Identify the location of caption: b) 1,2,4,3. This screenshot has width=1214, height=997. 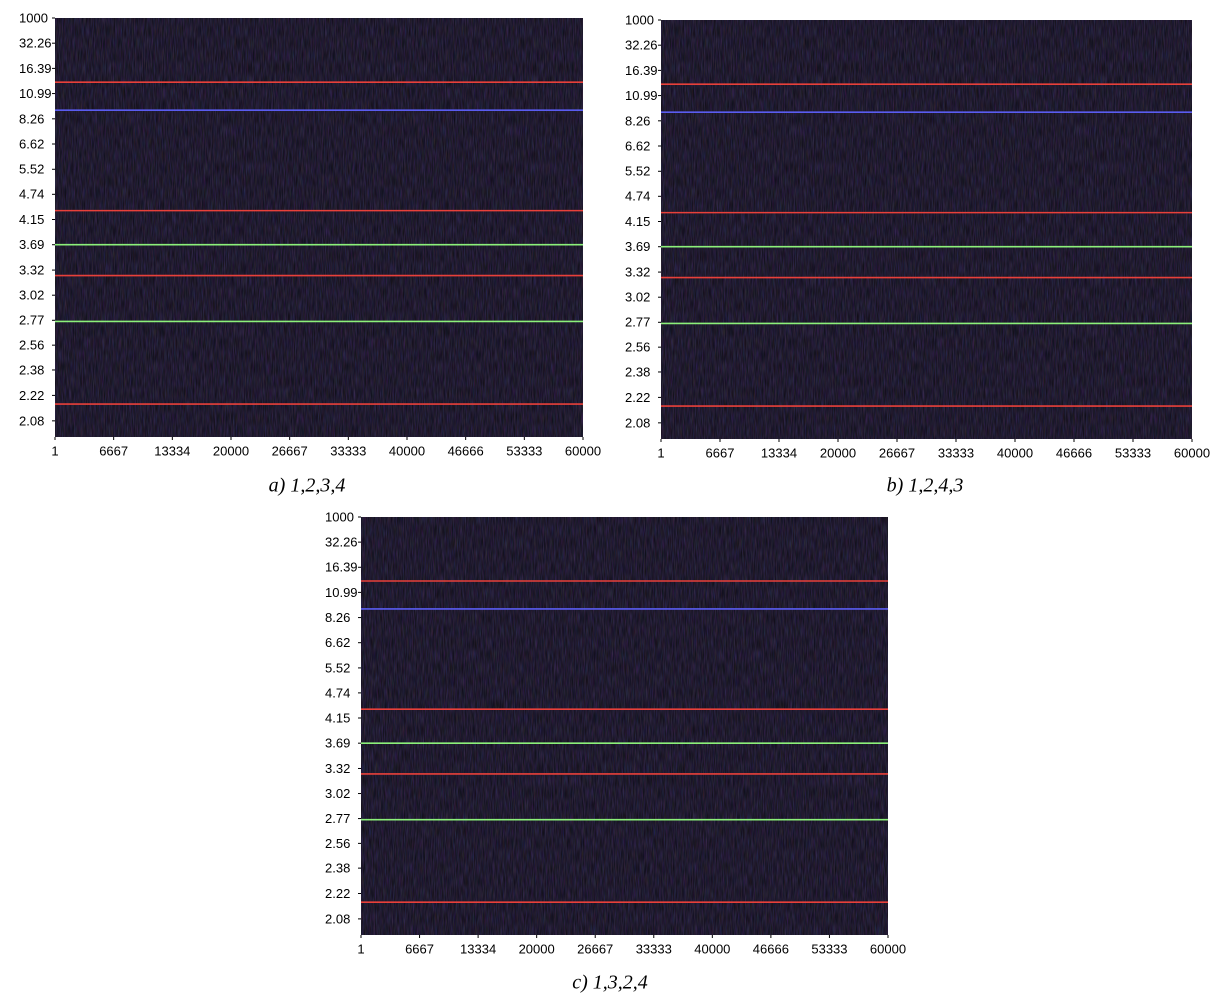
(925, 486).